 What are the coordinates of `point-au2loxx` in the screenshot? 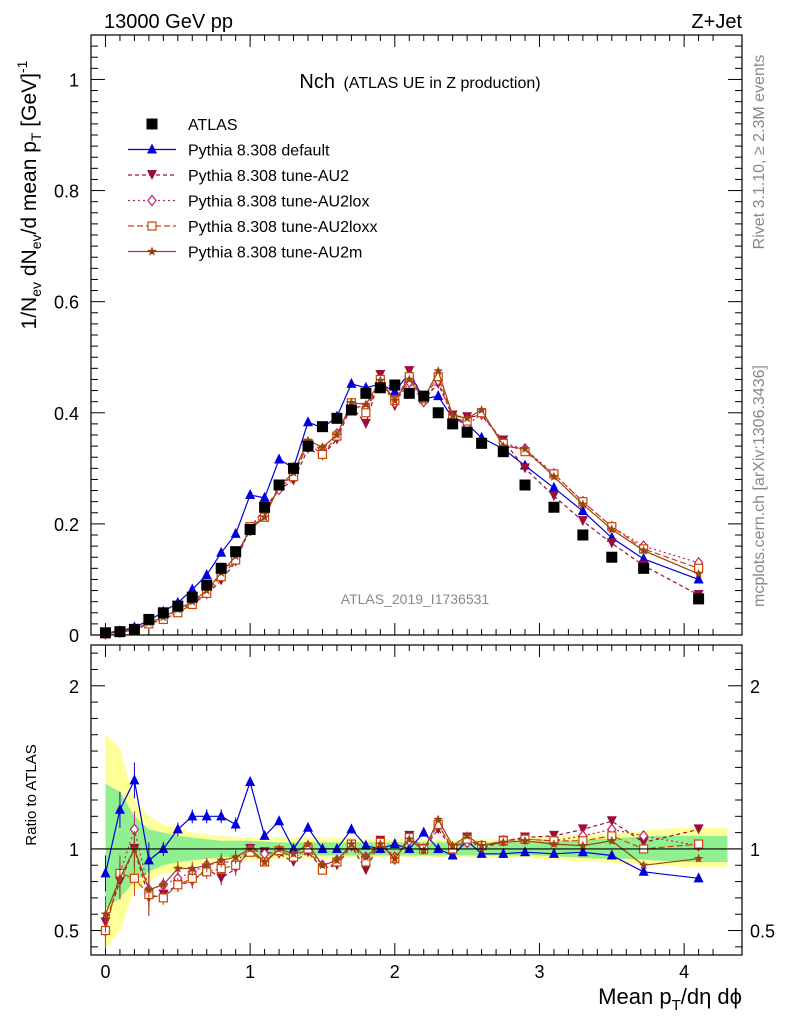 It's located at (366, 413).